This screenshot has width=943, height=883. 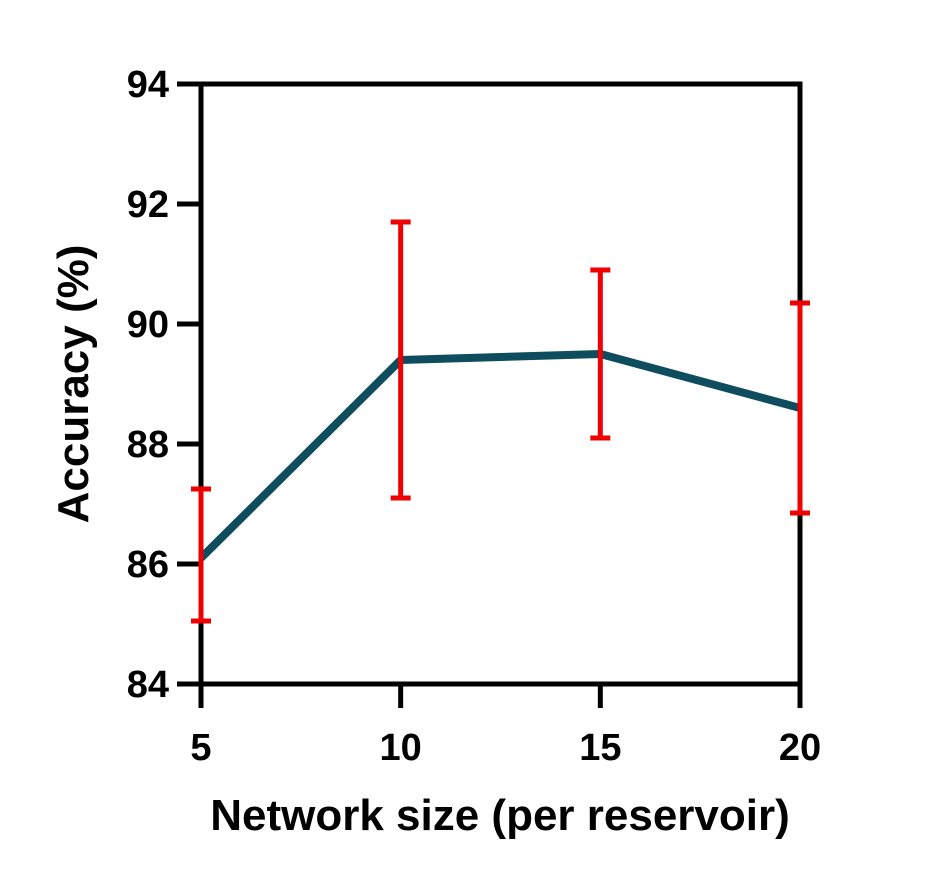 I want to click on y-tick-label: 88, so click(x=148, y=445).